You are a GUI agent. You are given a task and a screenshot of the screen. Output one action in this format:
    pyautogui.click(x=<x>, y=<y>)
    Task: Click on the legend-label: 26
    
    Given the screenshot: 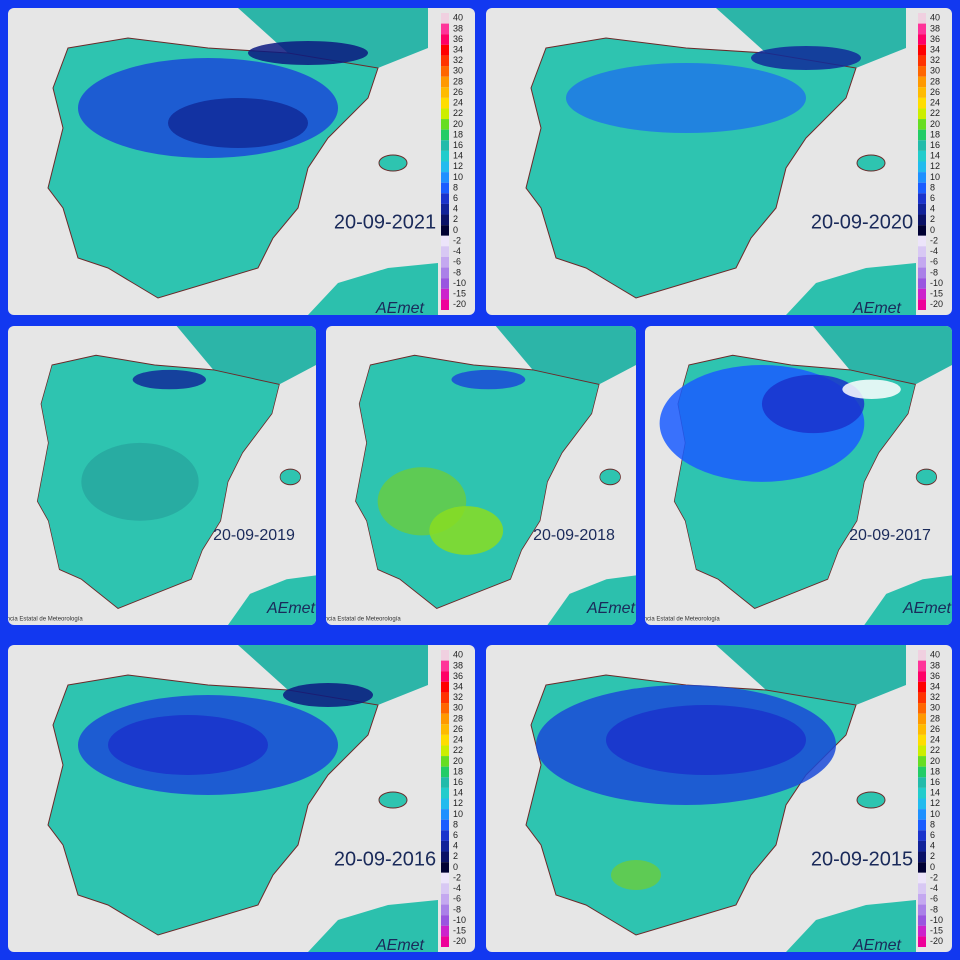 What is the action you would take?
    pyautogui.click(x=935, y=729)
    